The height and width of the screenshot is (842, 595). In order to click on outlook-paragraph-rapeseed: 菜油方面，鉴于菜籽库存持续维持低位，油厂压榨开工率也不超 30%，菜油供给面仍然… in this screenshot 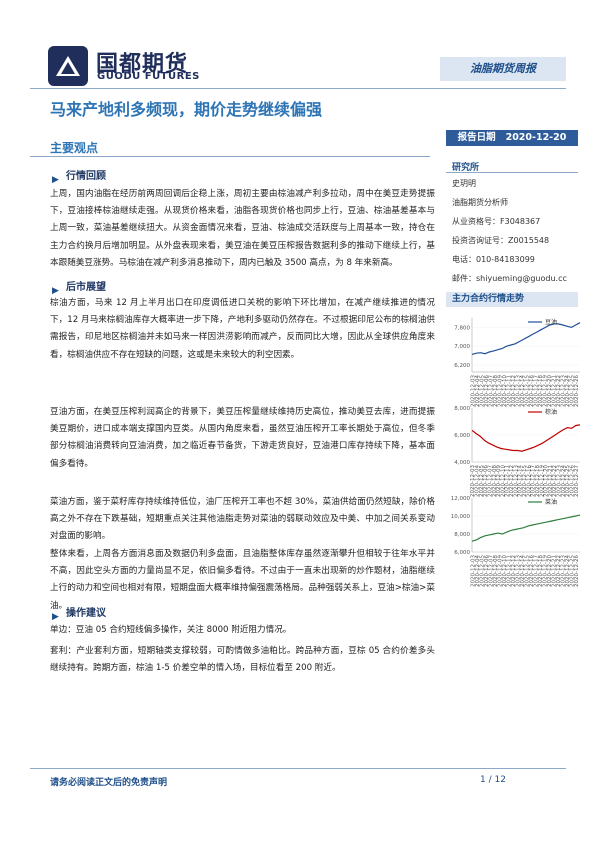, I will do `click(242, 519)`.